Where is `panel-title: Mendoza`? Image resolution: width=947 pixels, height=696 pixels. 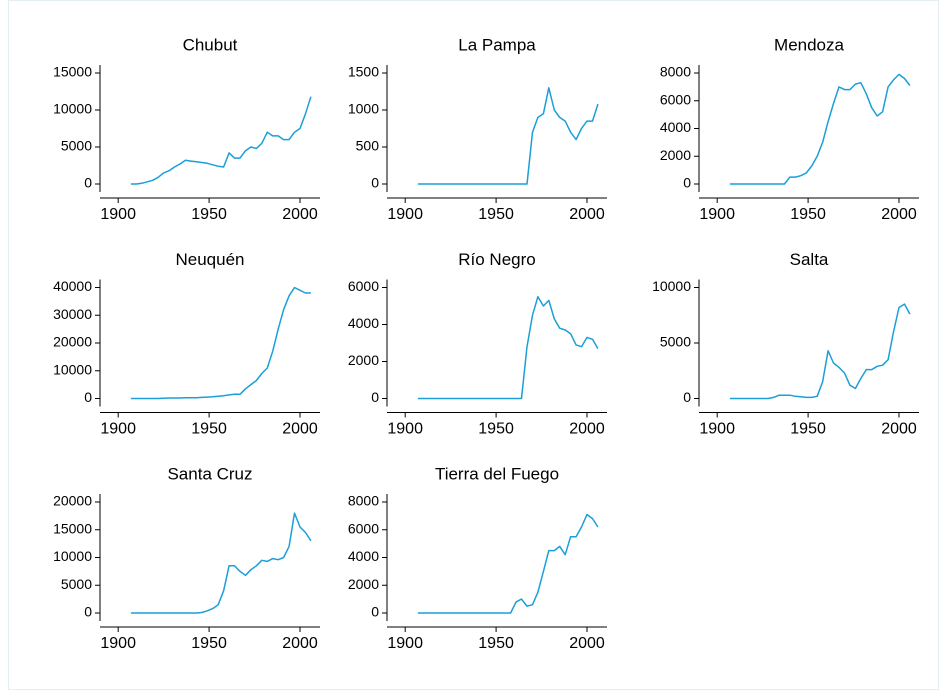 panel-title: Mendoza is located at coordinates (809, 44).